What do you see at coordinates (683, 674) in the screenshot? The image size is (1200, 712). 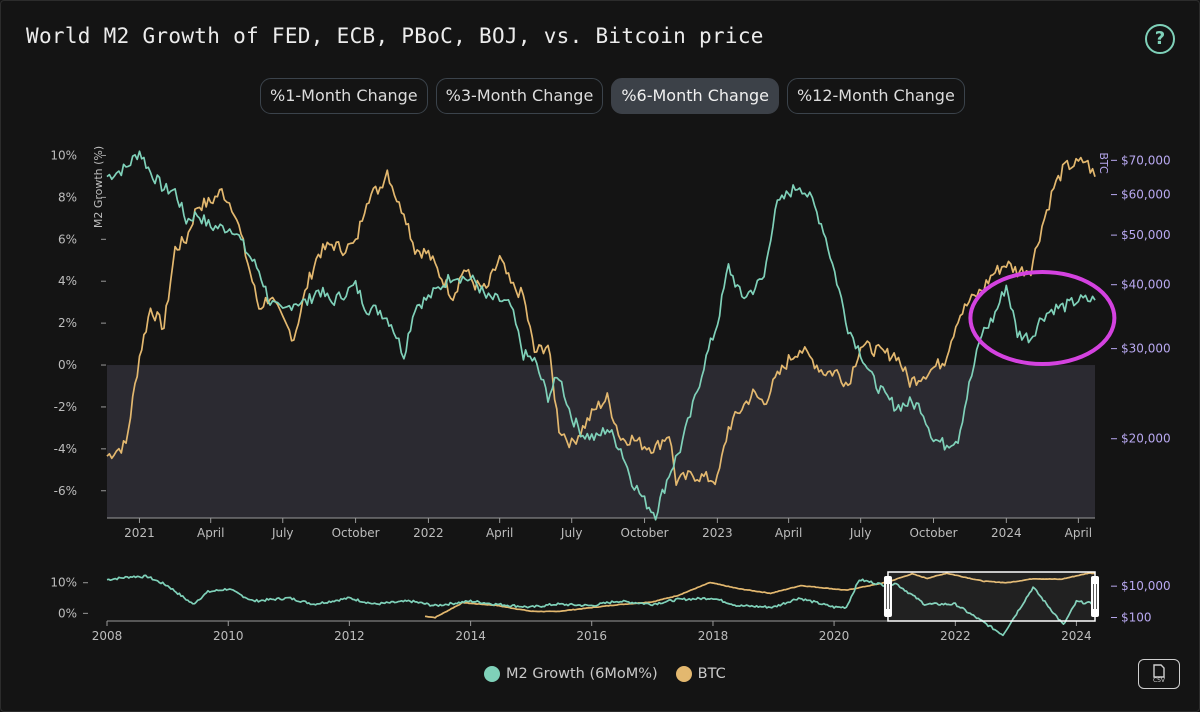 I see `legend-swatch-btc` at bounding box center [683, 674].